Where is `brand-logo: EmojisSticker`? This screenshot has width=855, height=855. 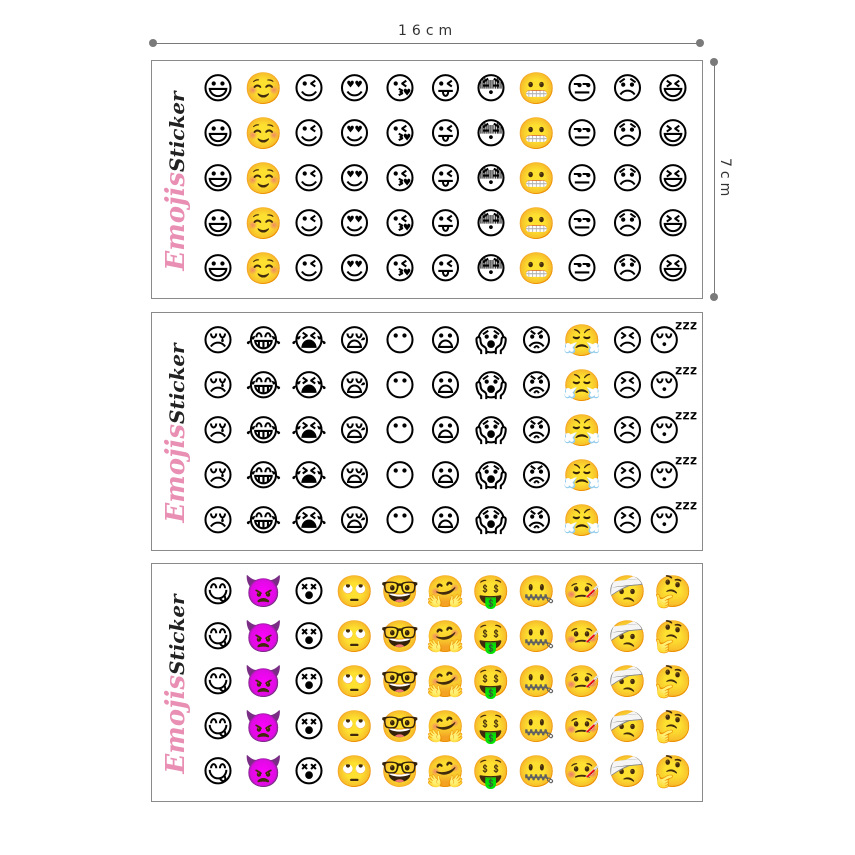
brand-logo: EmojisSticker is located at coordinates (176, 180).